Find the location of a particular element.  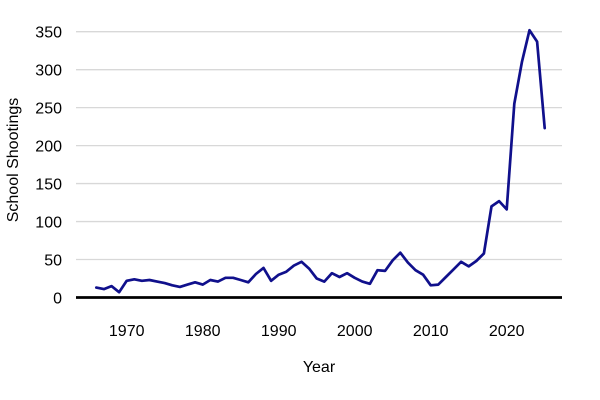

x-tick-label: 2010 is located at coordinates (431, 331).